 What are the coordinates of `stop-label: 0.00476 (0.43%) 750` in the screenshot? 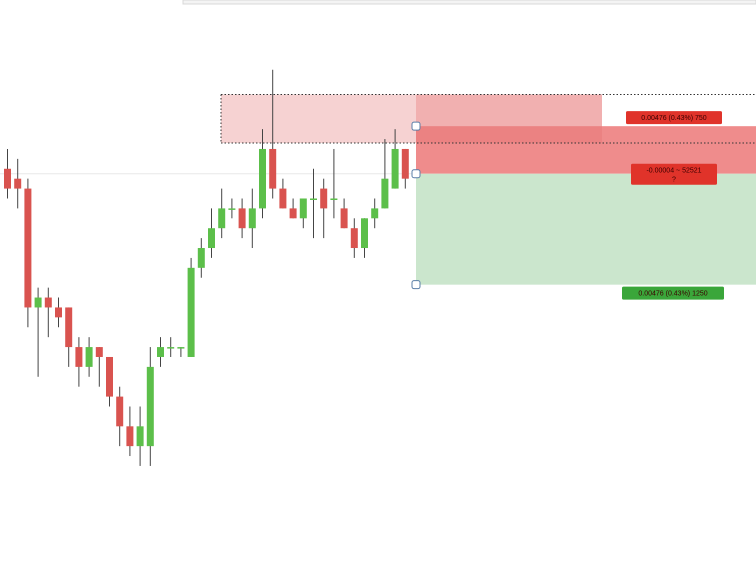 It's located at (674, 118).